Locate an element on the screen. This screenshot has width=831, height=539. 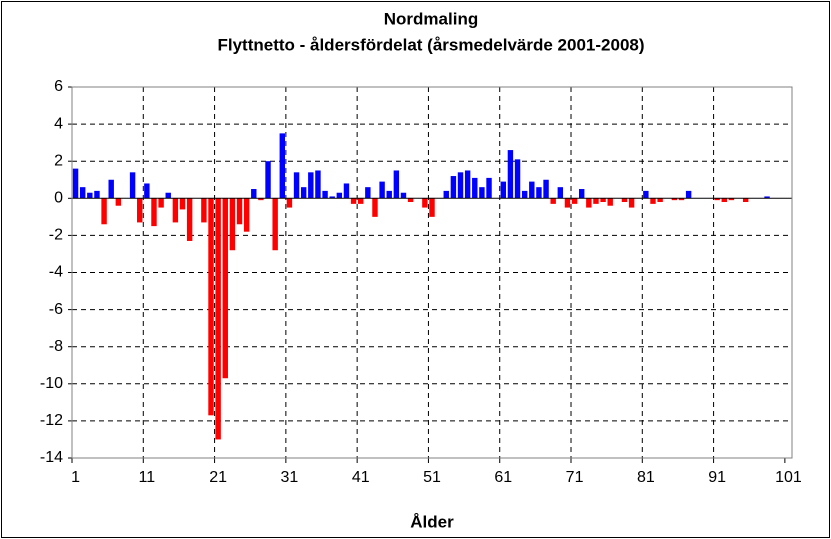
x-axis-label: Ålder is located at coordinates (432, 521).